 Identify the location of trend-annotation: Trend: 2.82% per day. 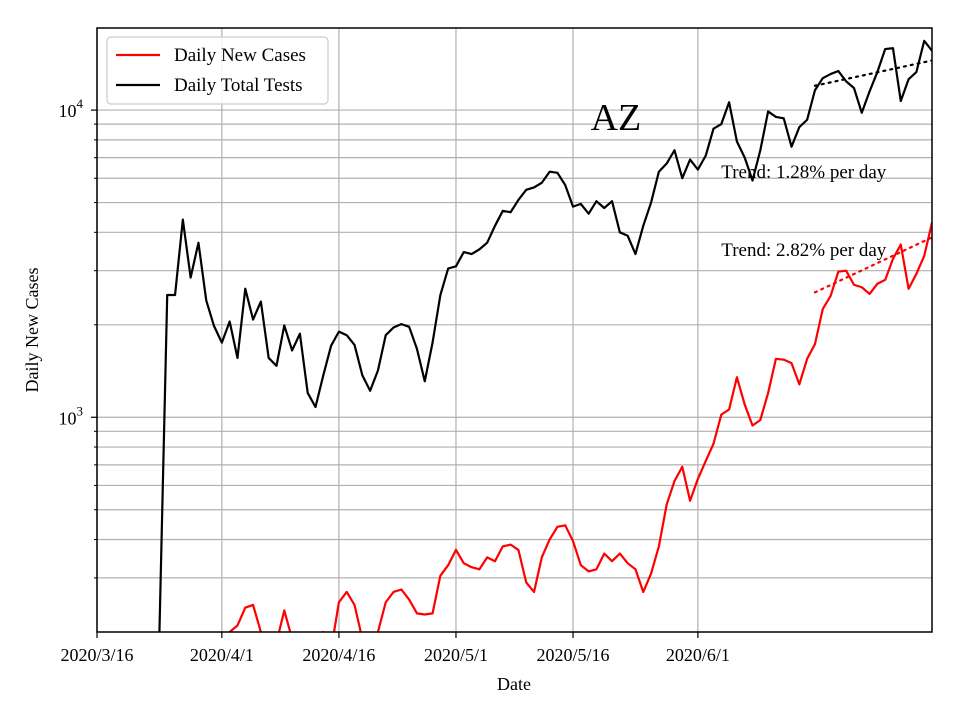
(803, 250).